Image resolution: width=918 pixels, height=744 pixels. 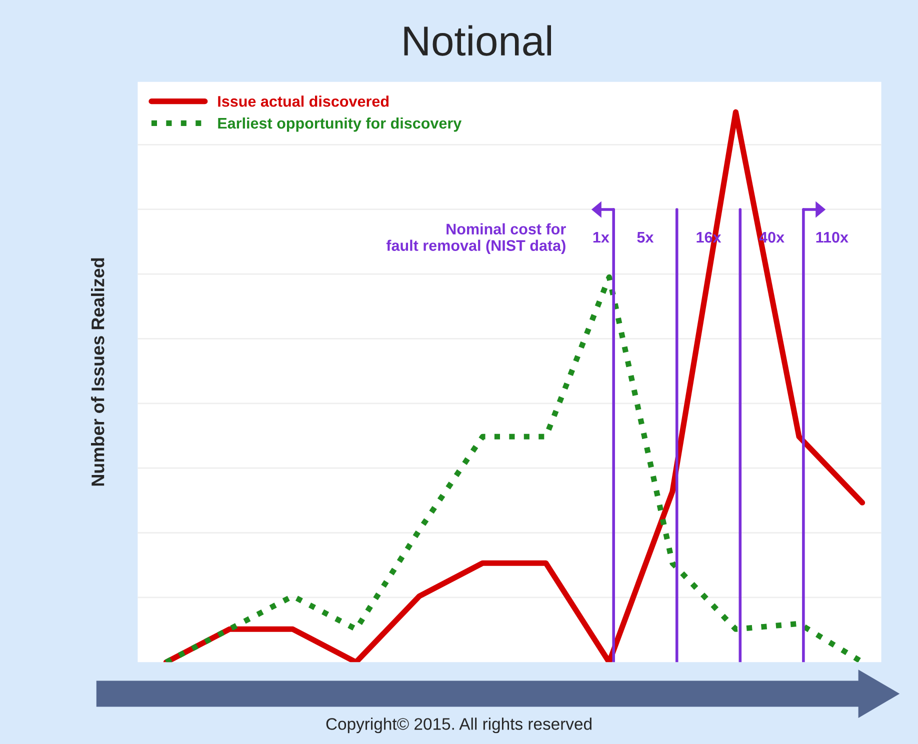 What do you see at coordinates (303, 101) in the screenshot?
I see `legend-label: Issue actual discovered` at bounding box center [303, 101].